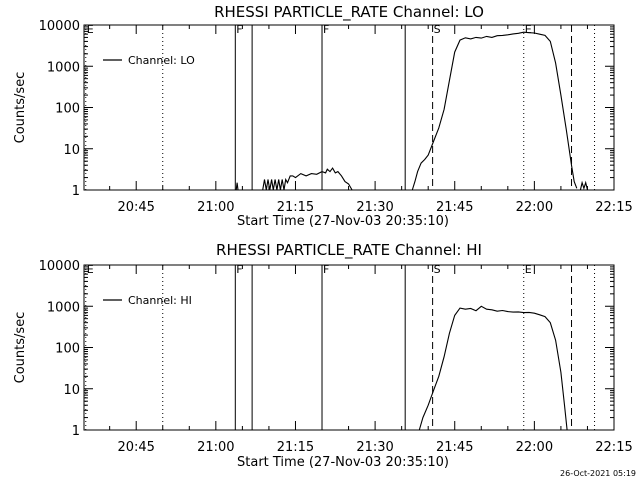 The width and height of the screenshot is (640, 480). What do you see at coordinates (160, 300) in the screenshot?
I see `legend-label: Channel: HI` at bounding box center [160, 300].